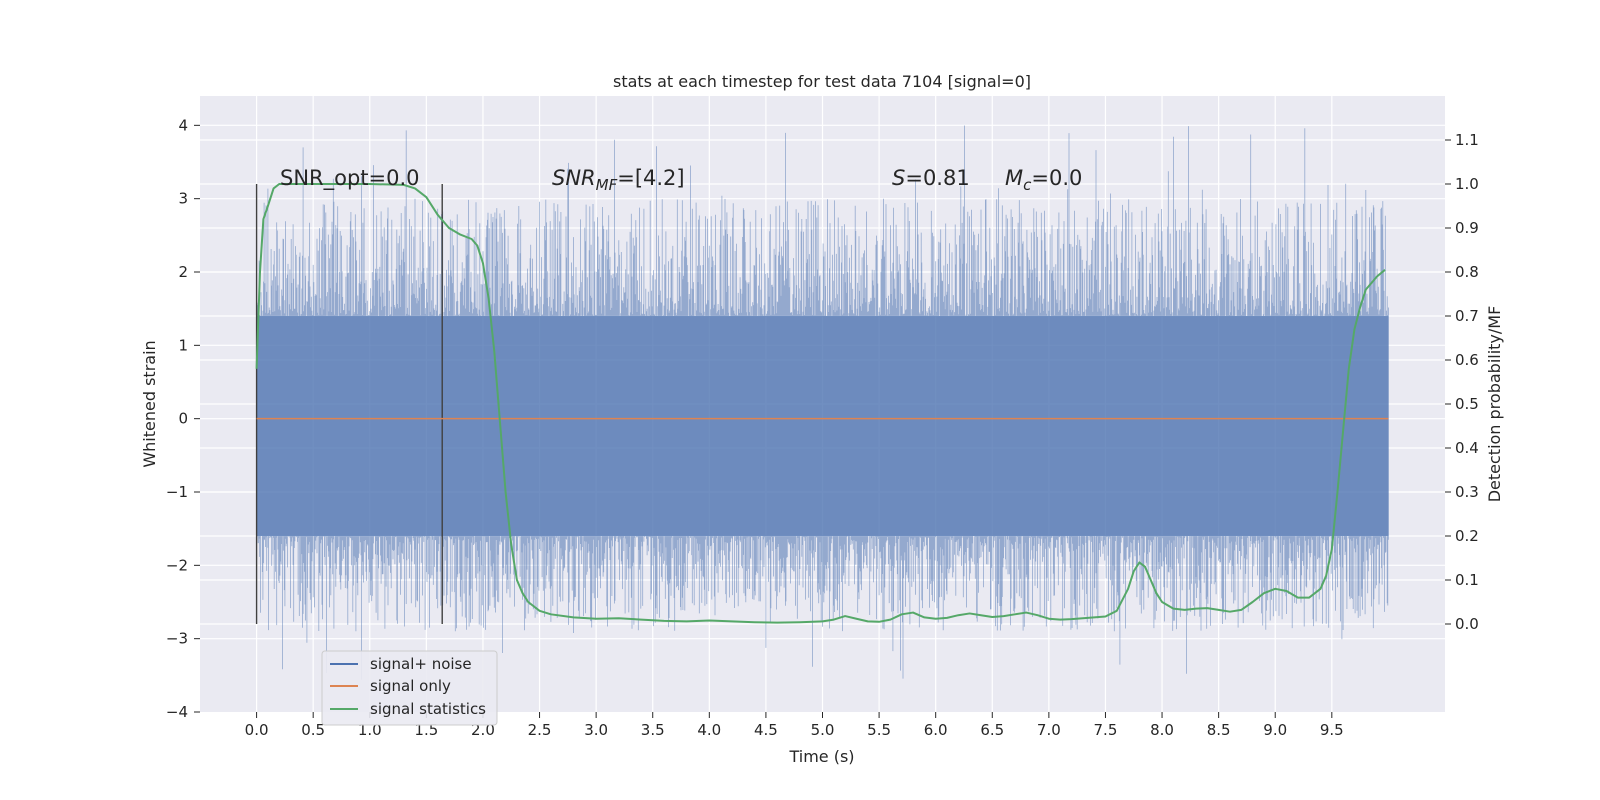  Describe the element at coordinates (177, 712) in the screenshot. I see `y-left-tick-label: −4` at that location.